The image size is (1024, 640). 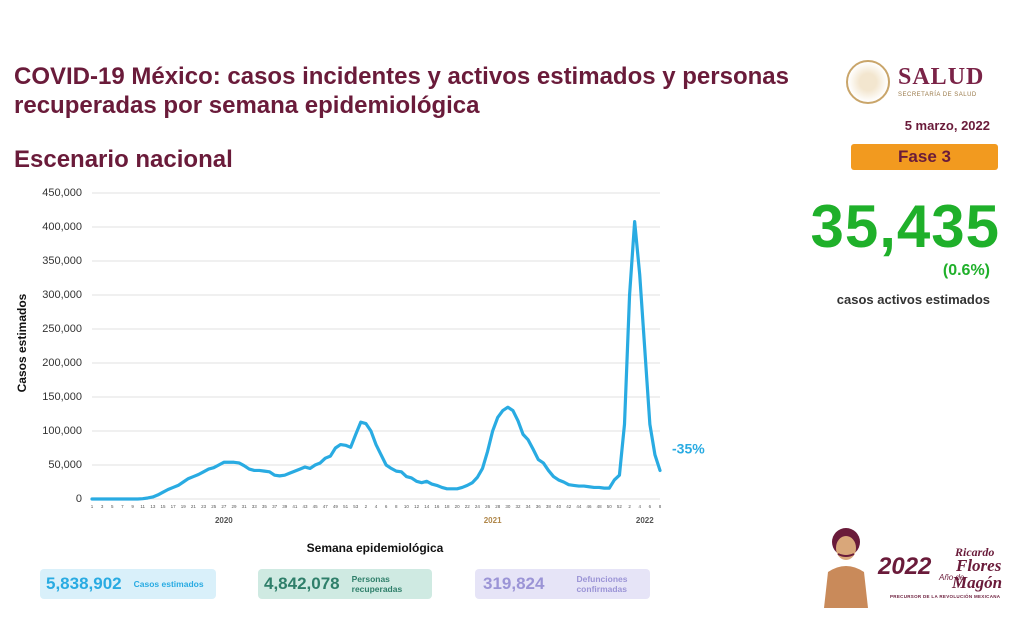 What do you see at coordinates (132, 506) in the screenshot?
I see `x-tick-label: 9` at bounding box center [132, 506].